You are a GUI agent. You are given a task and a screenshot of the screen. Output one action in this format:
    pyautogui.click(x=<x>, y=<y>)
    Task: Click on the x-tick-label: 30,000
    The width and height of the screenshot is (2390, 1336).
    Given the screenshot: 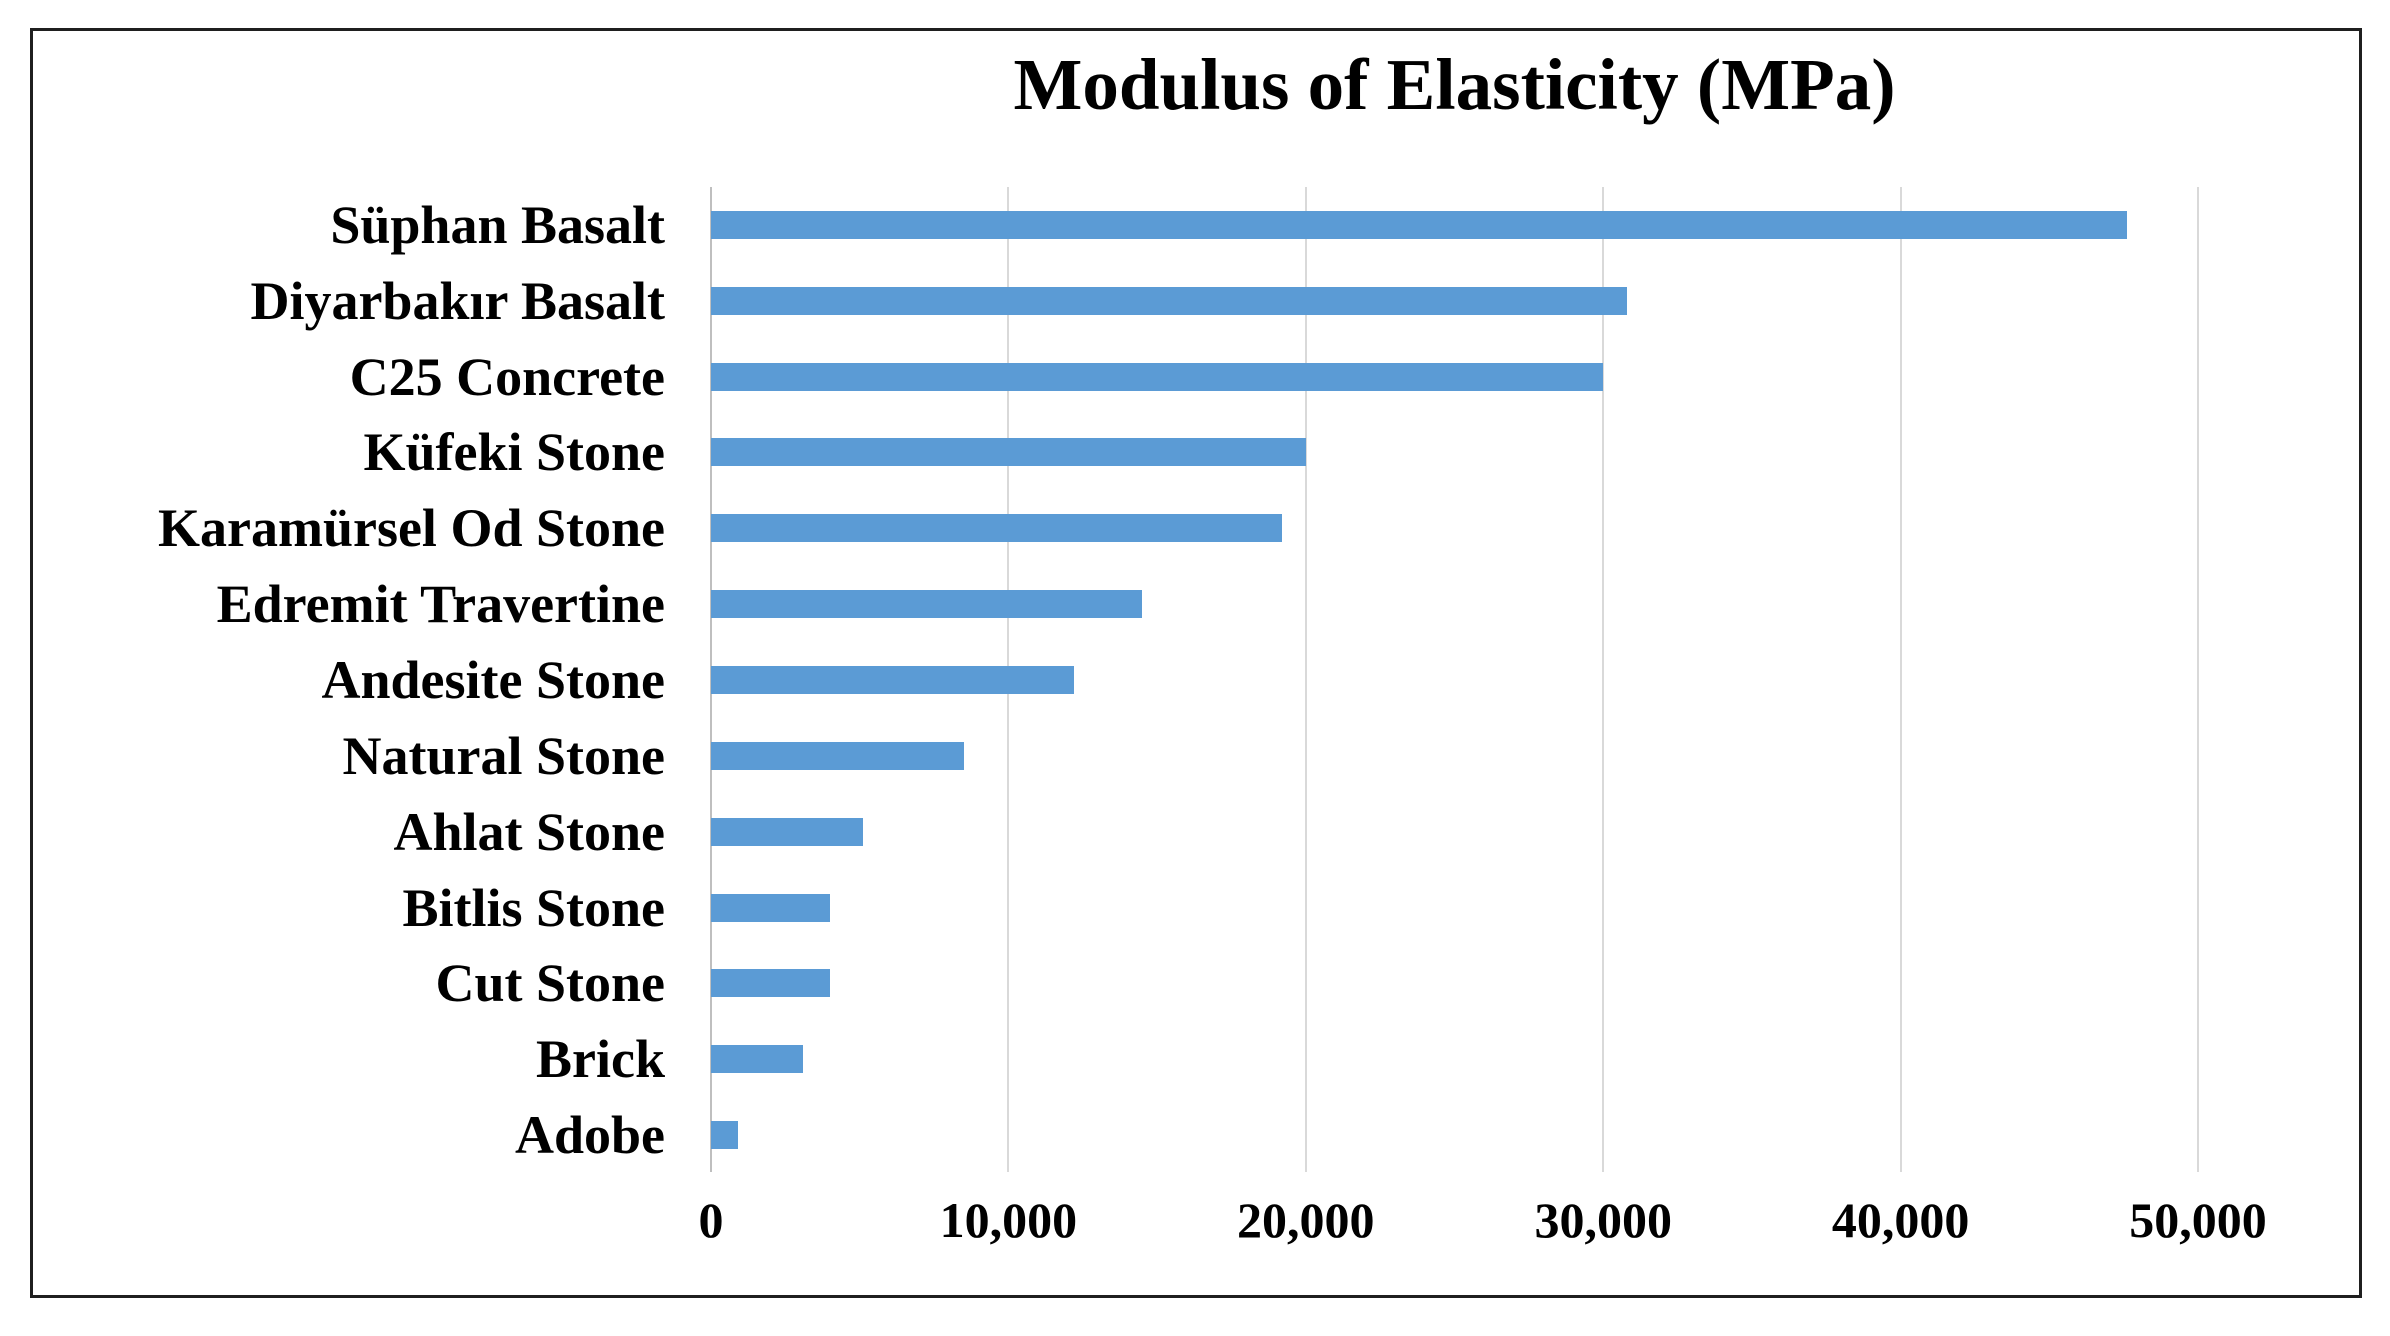 What is the action you would take?
    pyautogui.click(x=1603, y=1220)
    